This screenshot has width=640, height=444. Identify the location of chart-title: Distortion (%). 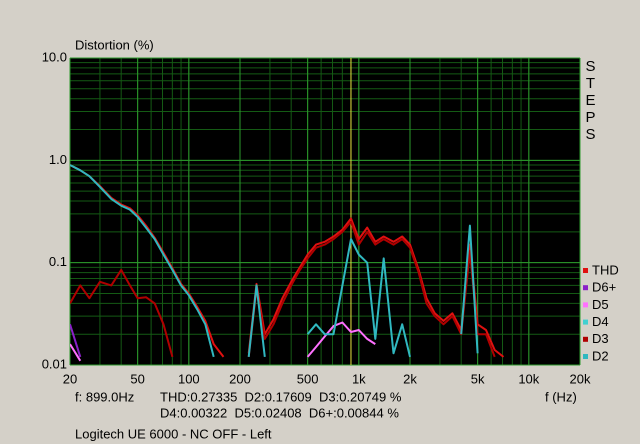
(114, 44).